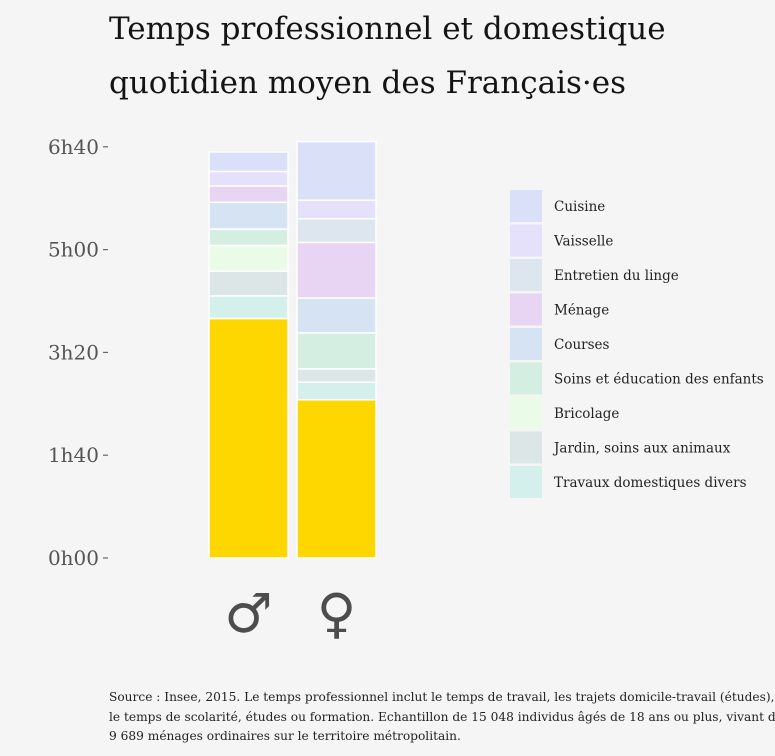 Image resolution: width=775 pixels, height=756 pixels. Describe the element at coordinates (581, 311) in the screenshot. I see `legend-label-menage: Ménage` at that location.